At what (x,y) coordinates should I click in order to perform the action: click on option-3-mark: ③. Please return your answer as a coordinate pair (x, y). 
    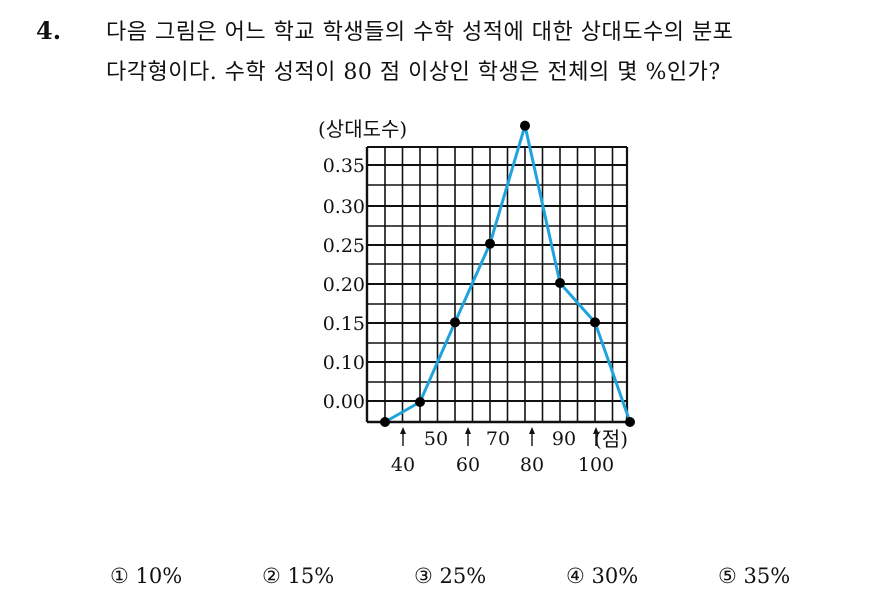
    Looking at the image, I should click on (423, 576).